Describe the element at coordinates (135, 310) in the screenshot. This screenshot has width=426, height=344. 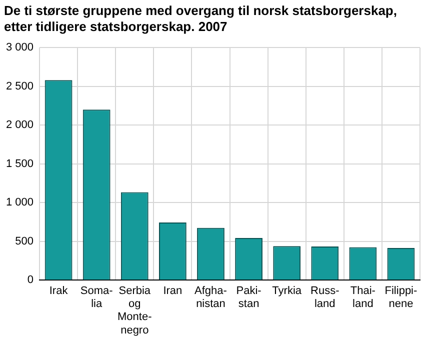
I see `x-tick-label: Serbia og Monte- negro` at that location.